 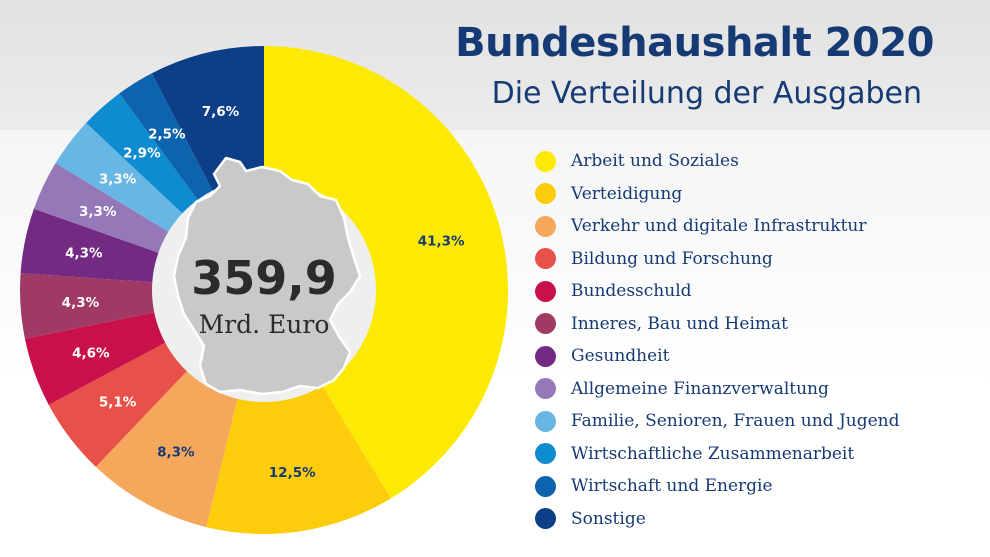 I want to click on legend-label: Arbeit und Soziales, so click(x=655, y=161).